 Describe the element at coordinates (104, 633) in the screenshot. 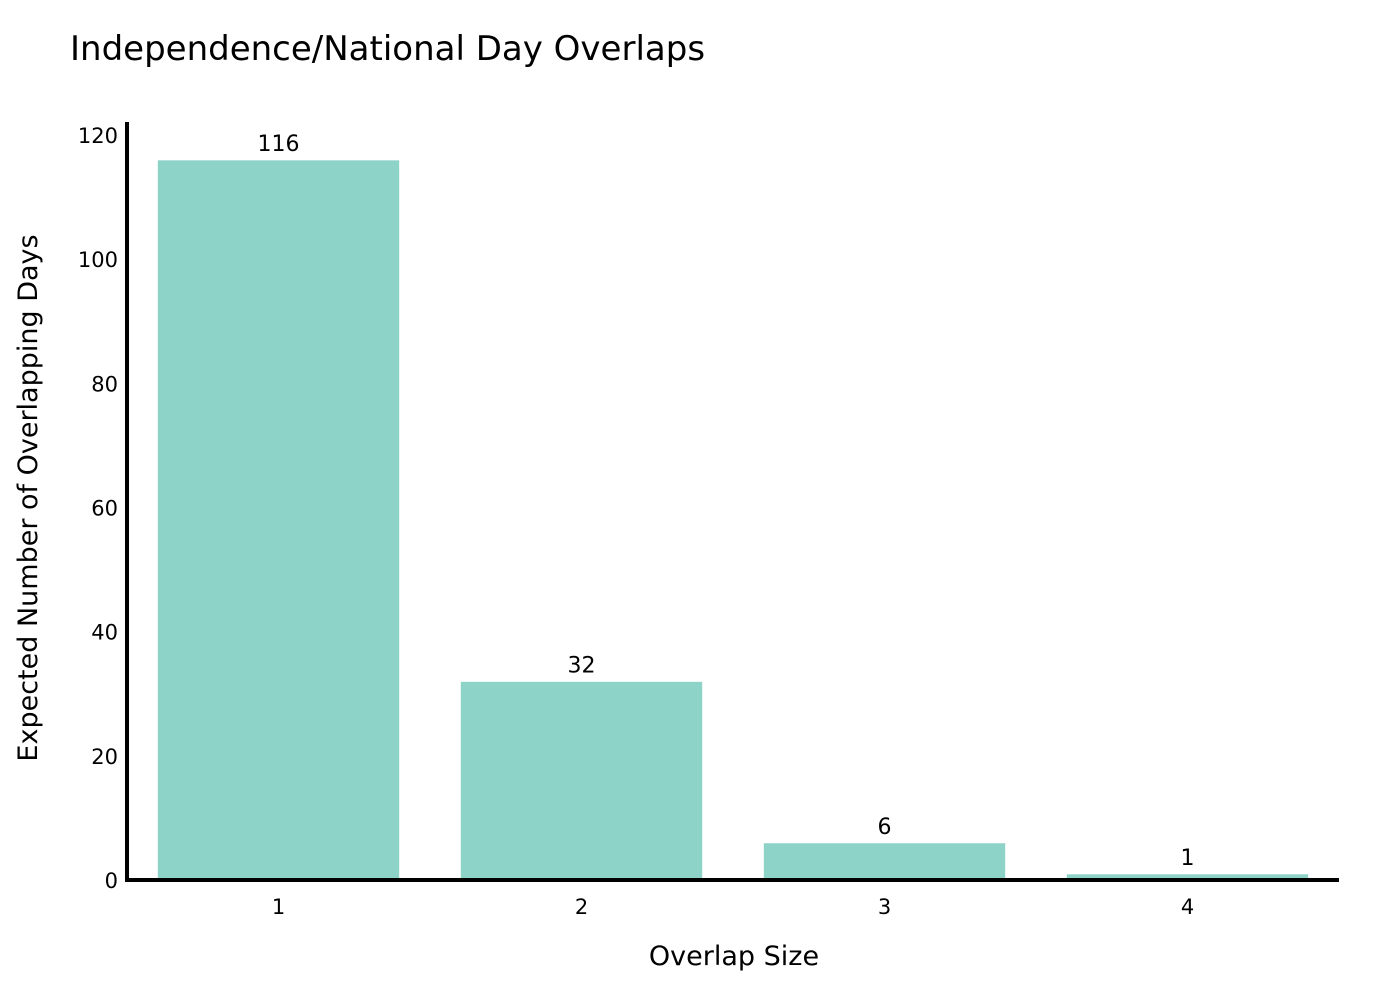

I see `y-tick-label-40: 40` at that location.